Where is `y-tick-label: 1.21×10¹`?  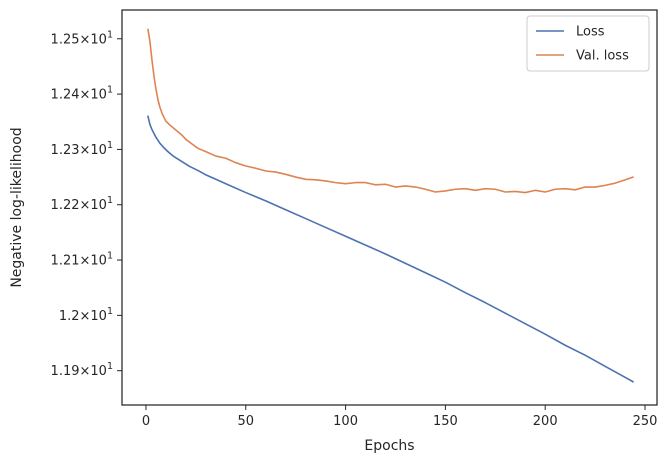 y-tick-label: 1.21×10¹ is located at coordinates (82, 260).